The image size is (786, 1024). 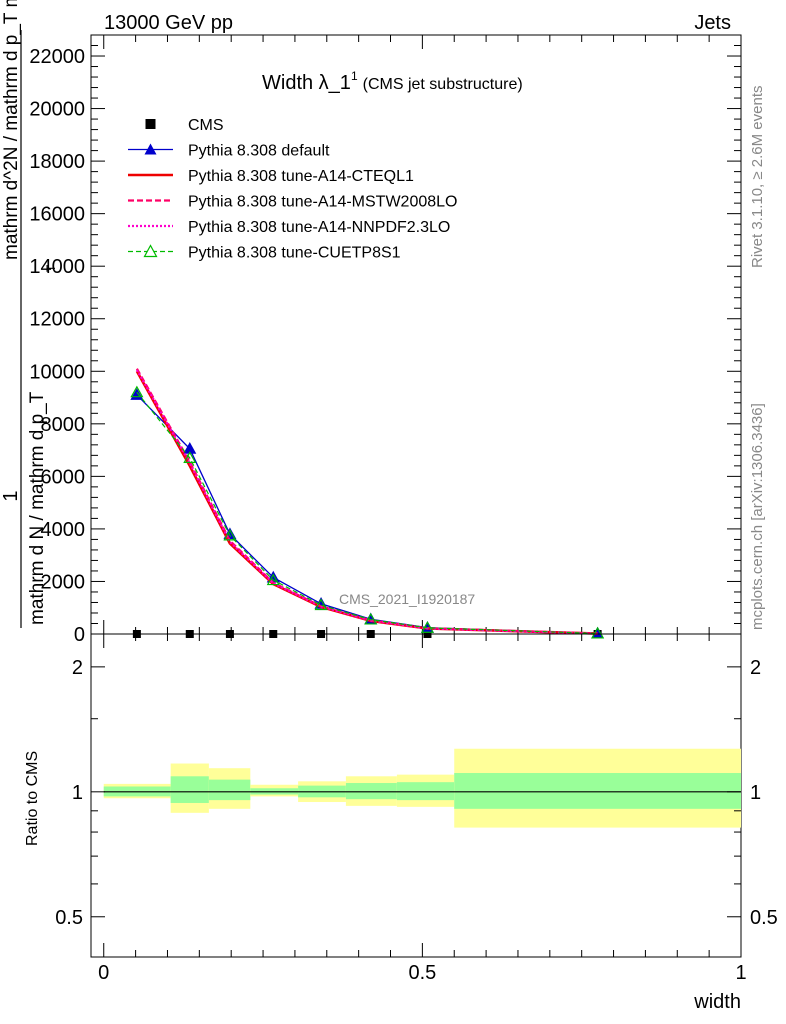 What do you see at coordinates (407, 599) in the screenshot?
I see `analysis-watermark: CMS_2021_I1920187` at bounding box center [407, 599].